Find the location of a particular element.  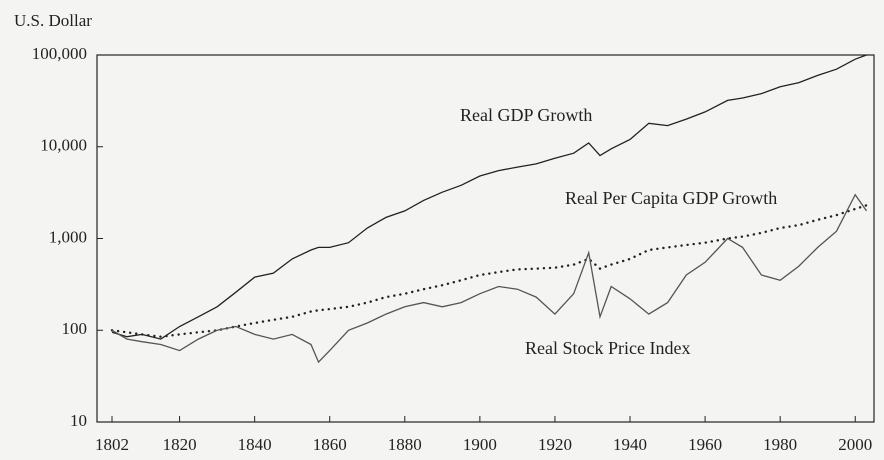

y-tick-label: 100 is located at coordinates (75, 328).